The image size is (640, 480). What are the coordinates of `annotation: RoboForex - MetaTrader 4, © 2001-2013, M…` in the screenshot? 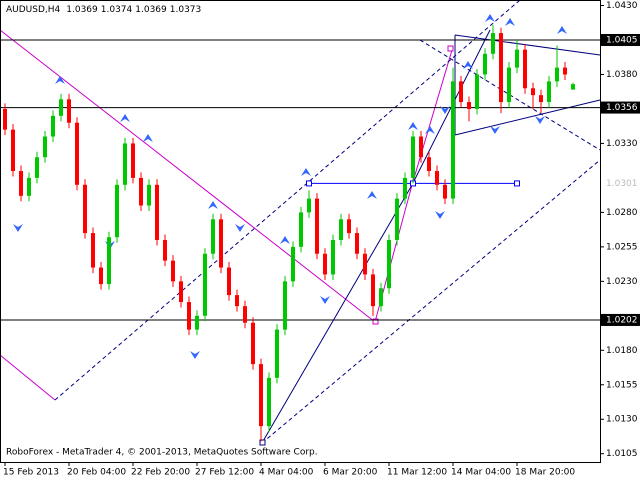 It's located at (162, 453).